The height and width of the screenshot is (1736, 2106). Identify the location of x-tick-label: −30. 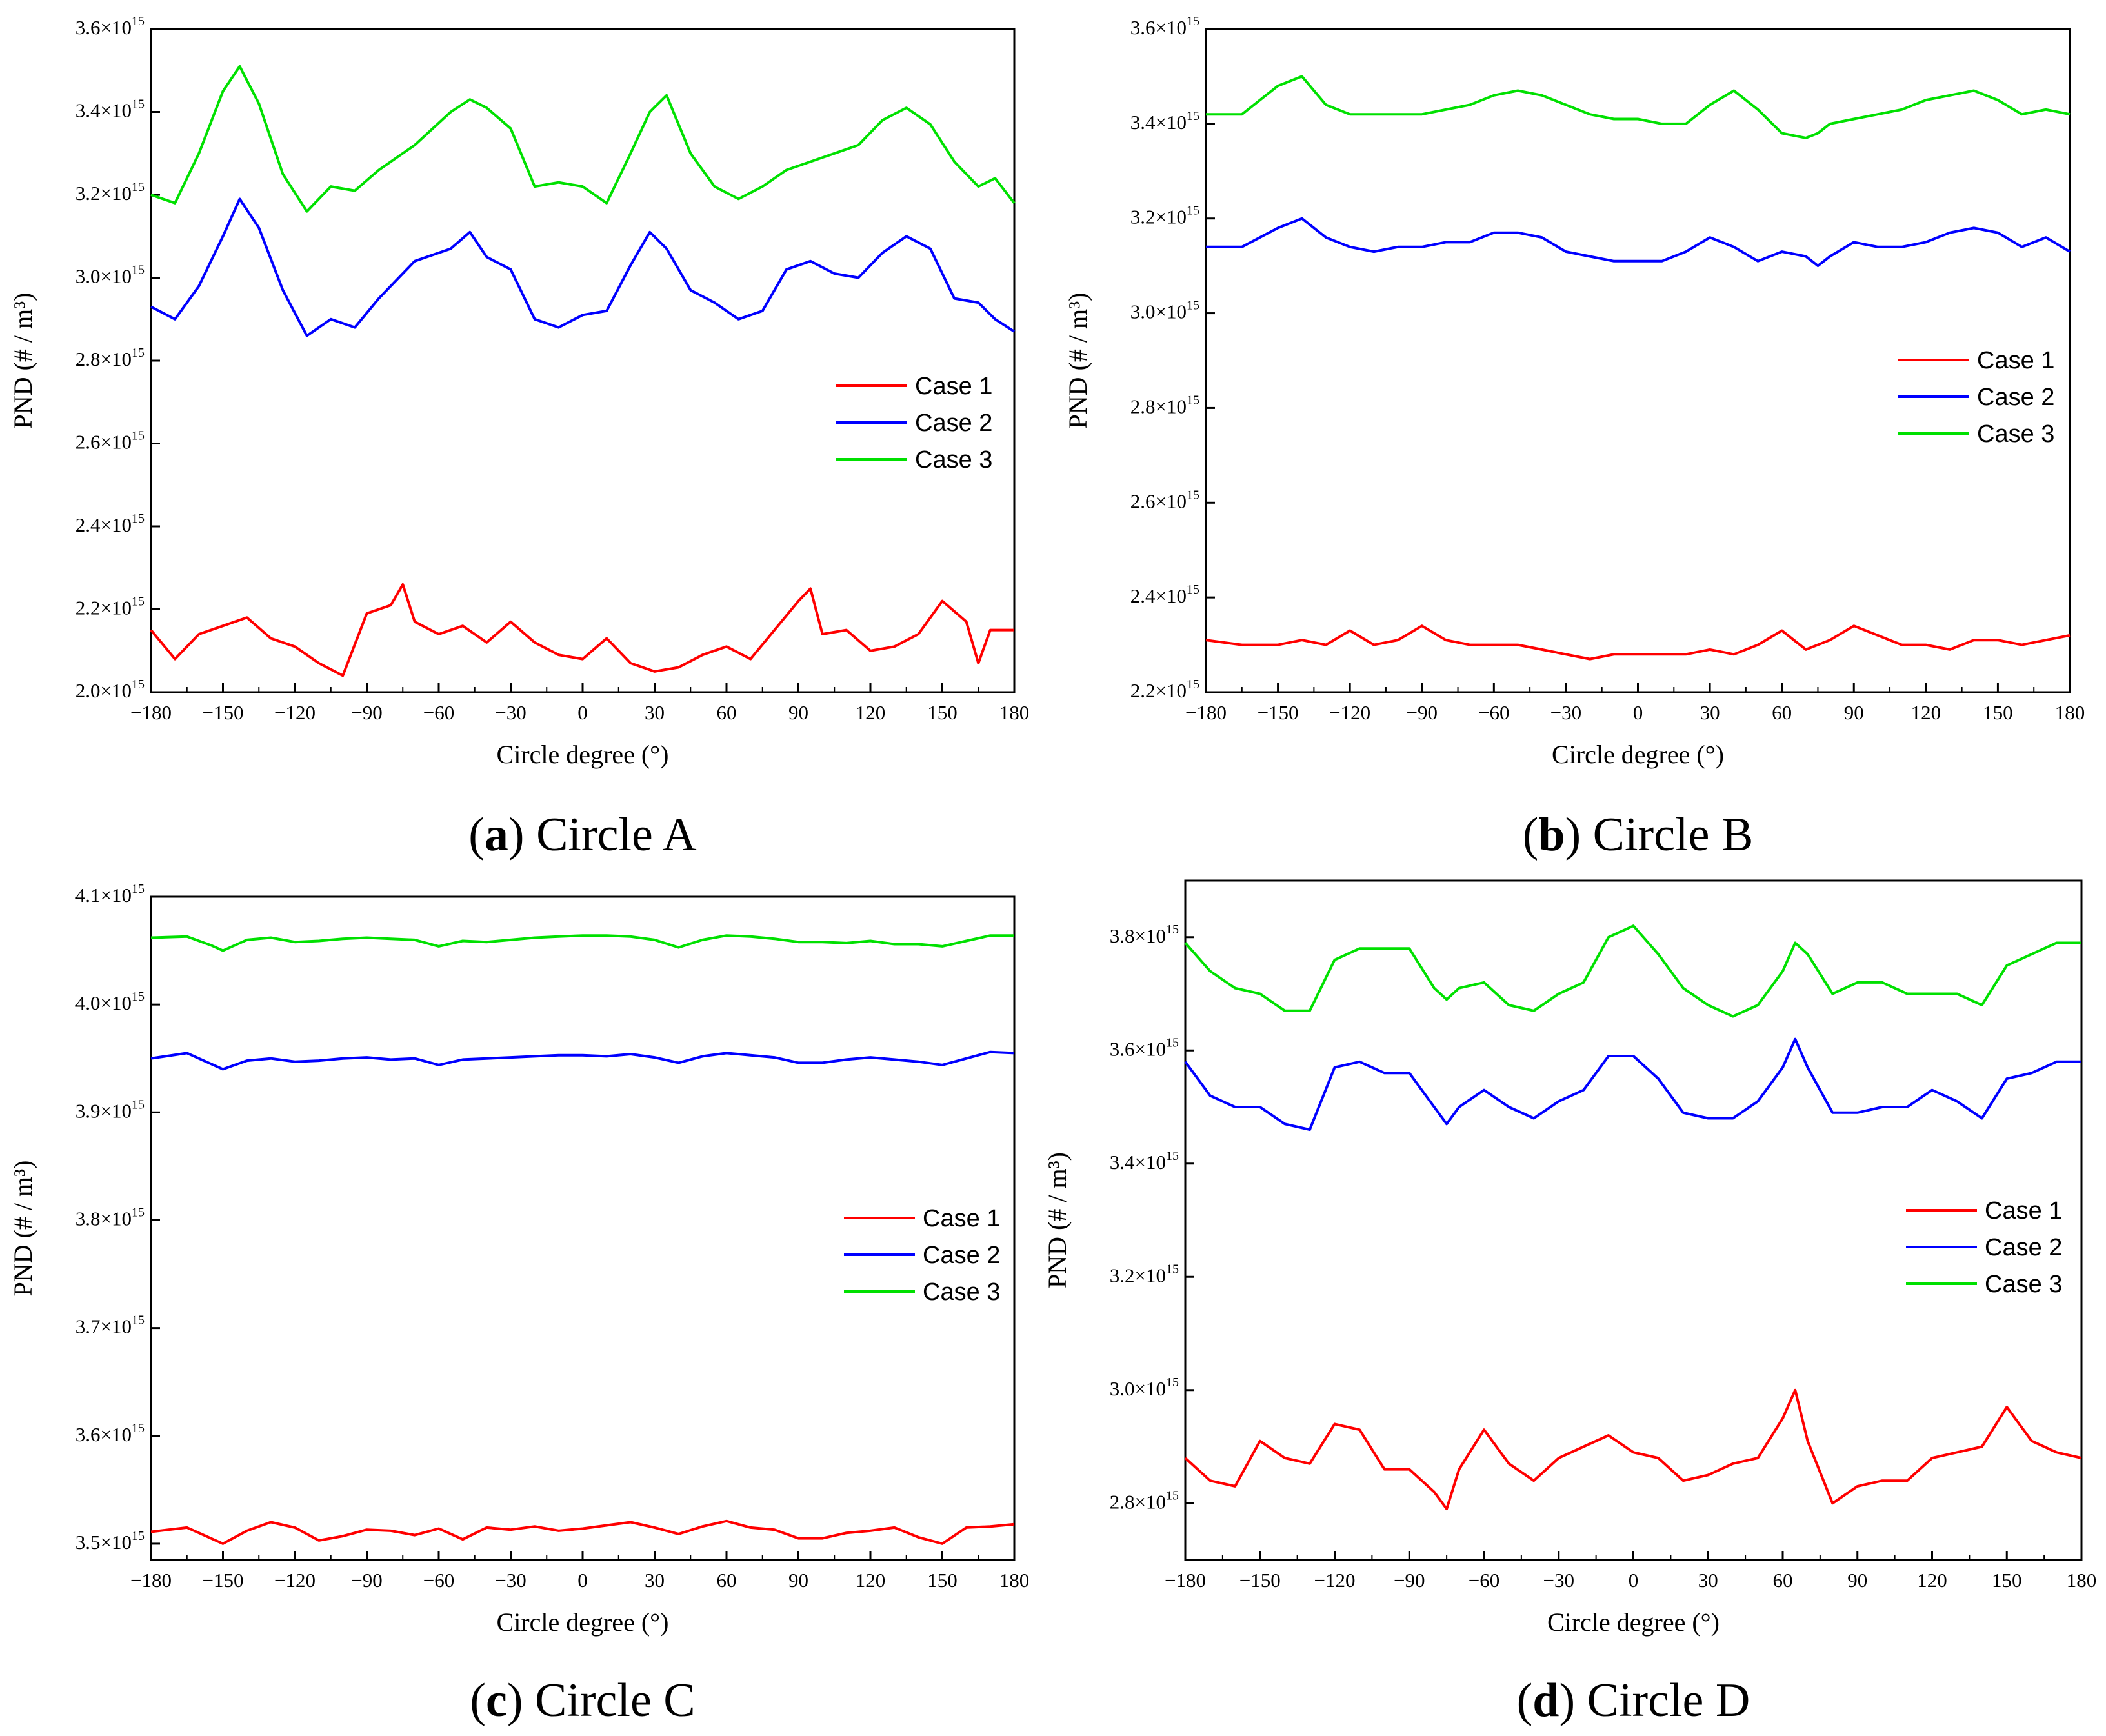
(1565, 712).